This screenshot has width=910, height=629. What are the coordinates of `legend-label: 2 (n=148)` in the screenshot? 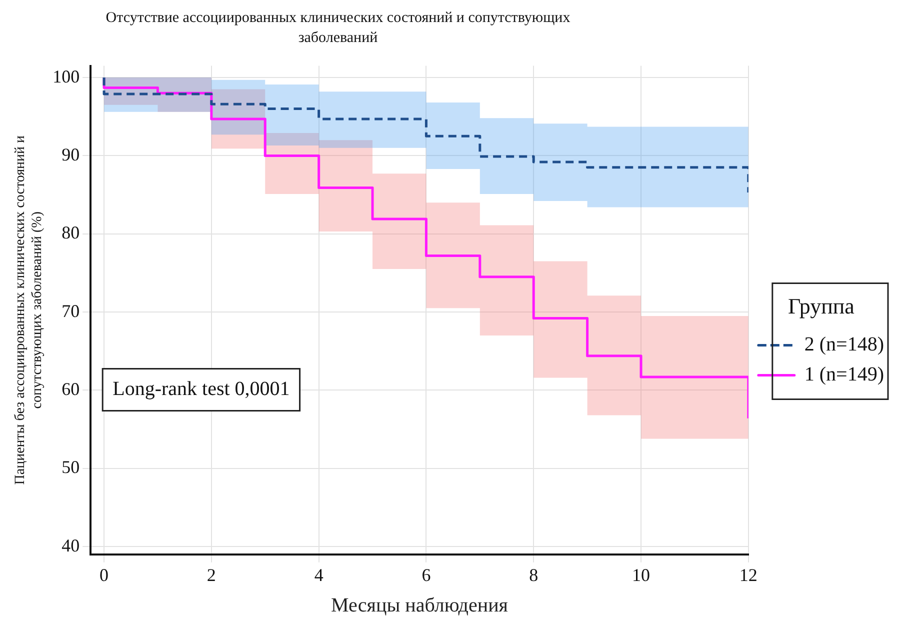 It's located at (844, 344).